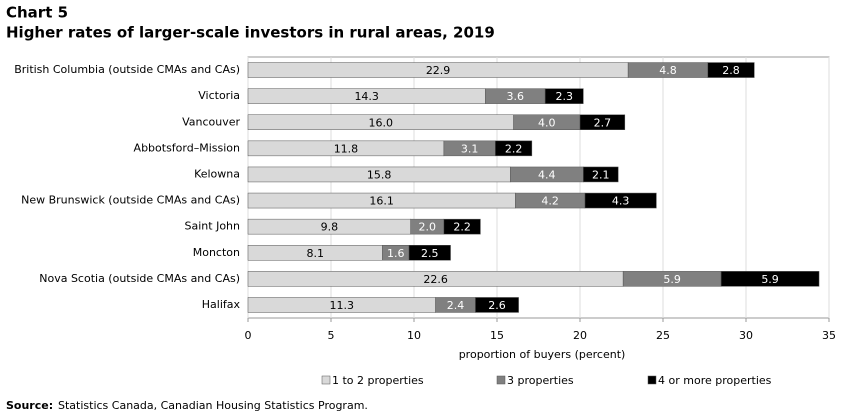 The height and width of the screenshot is (417, 851). I want to click on data-label: 4.3, so click(621, 201).